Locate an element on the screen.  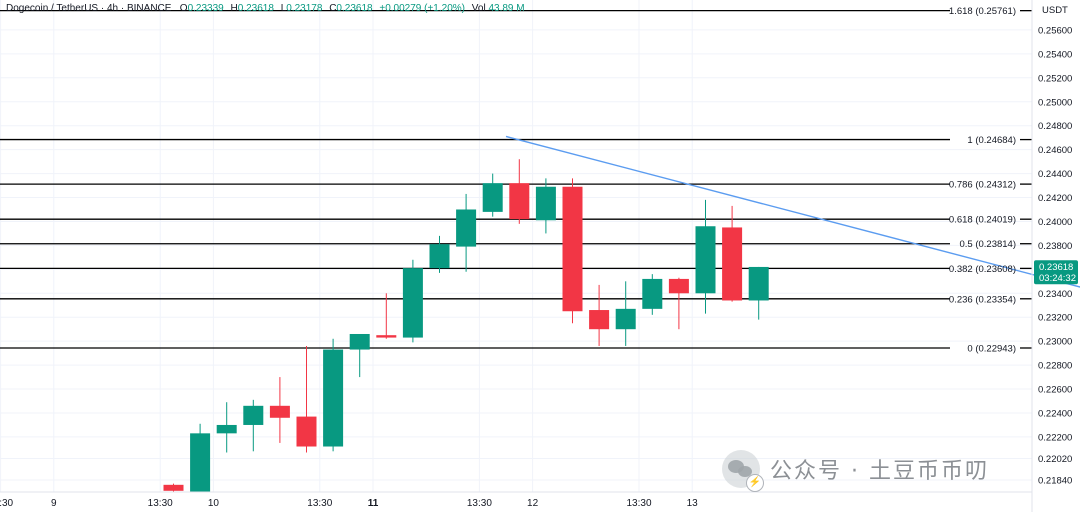
fib-level-label: 0.382 (0.23608) is located at coordinates (982, 269).